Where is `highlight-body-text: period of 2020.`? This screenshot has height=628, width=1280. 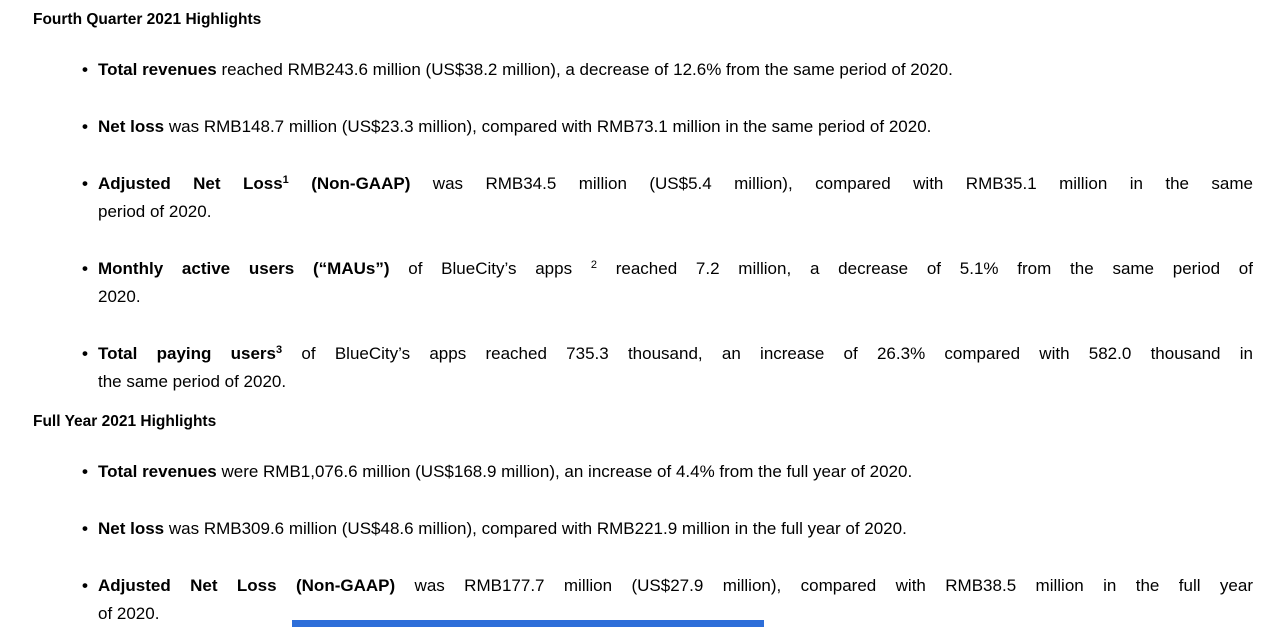
highlight-body-text: period of 2020. is located at coordinates (155, 211).